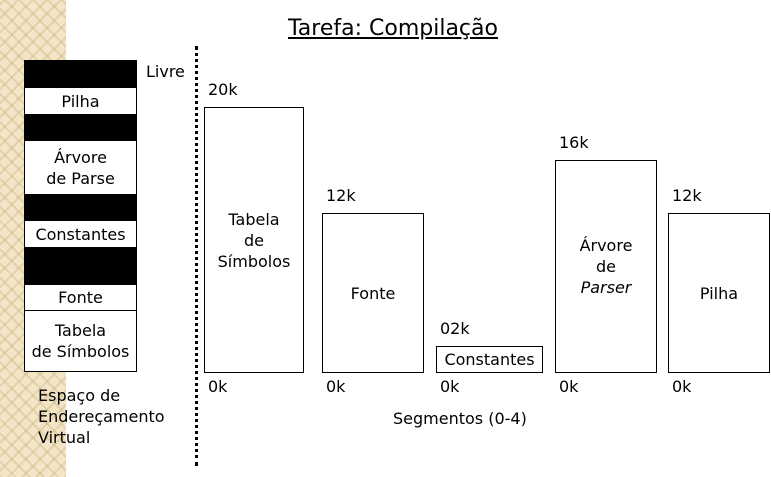  I want to click on diagram-title: Tarefa: Compilação, so click(393, 28).